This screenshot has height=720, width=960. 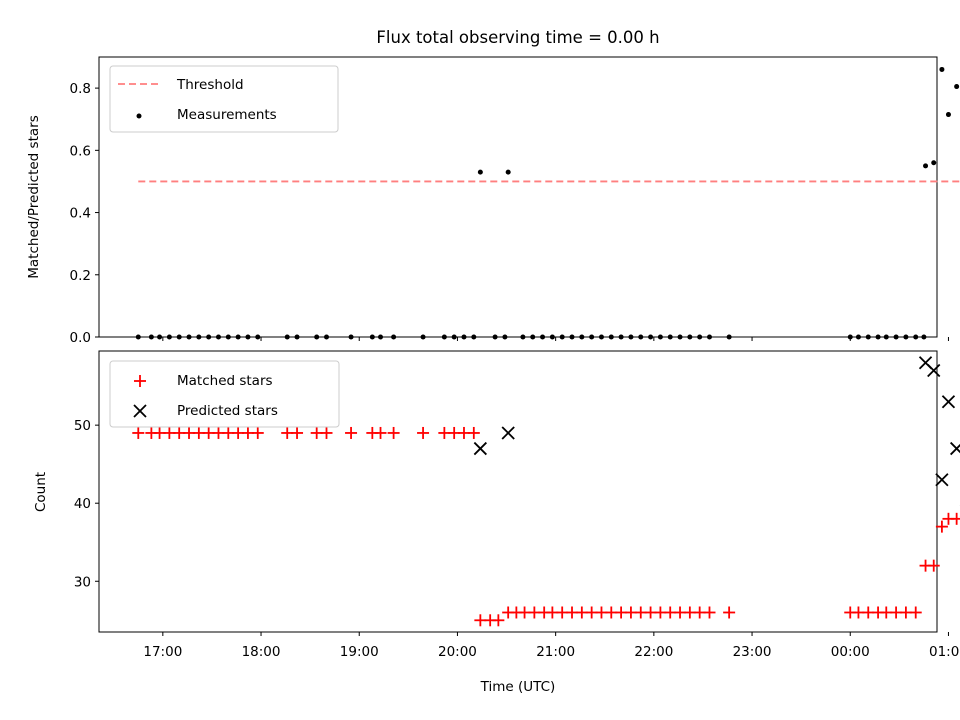 What do you see at coordinates (82, 426) in the screenshot?
I see `bottom-y-tick-label: 50` at bounding box center [82, 426].